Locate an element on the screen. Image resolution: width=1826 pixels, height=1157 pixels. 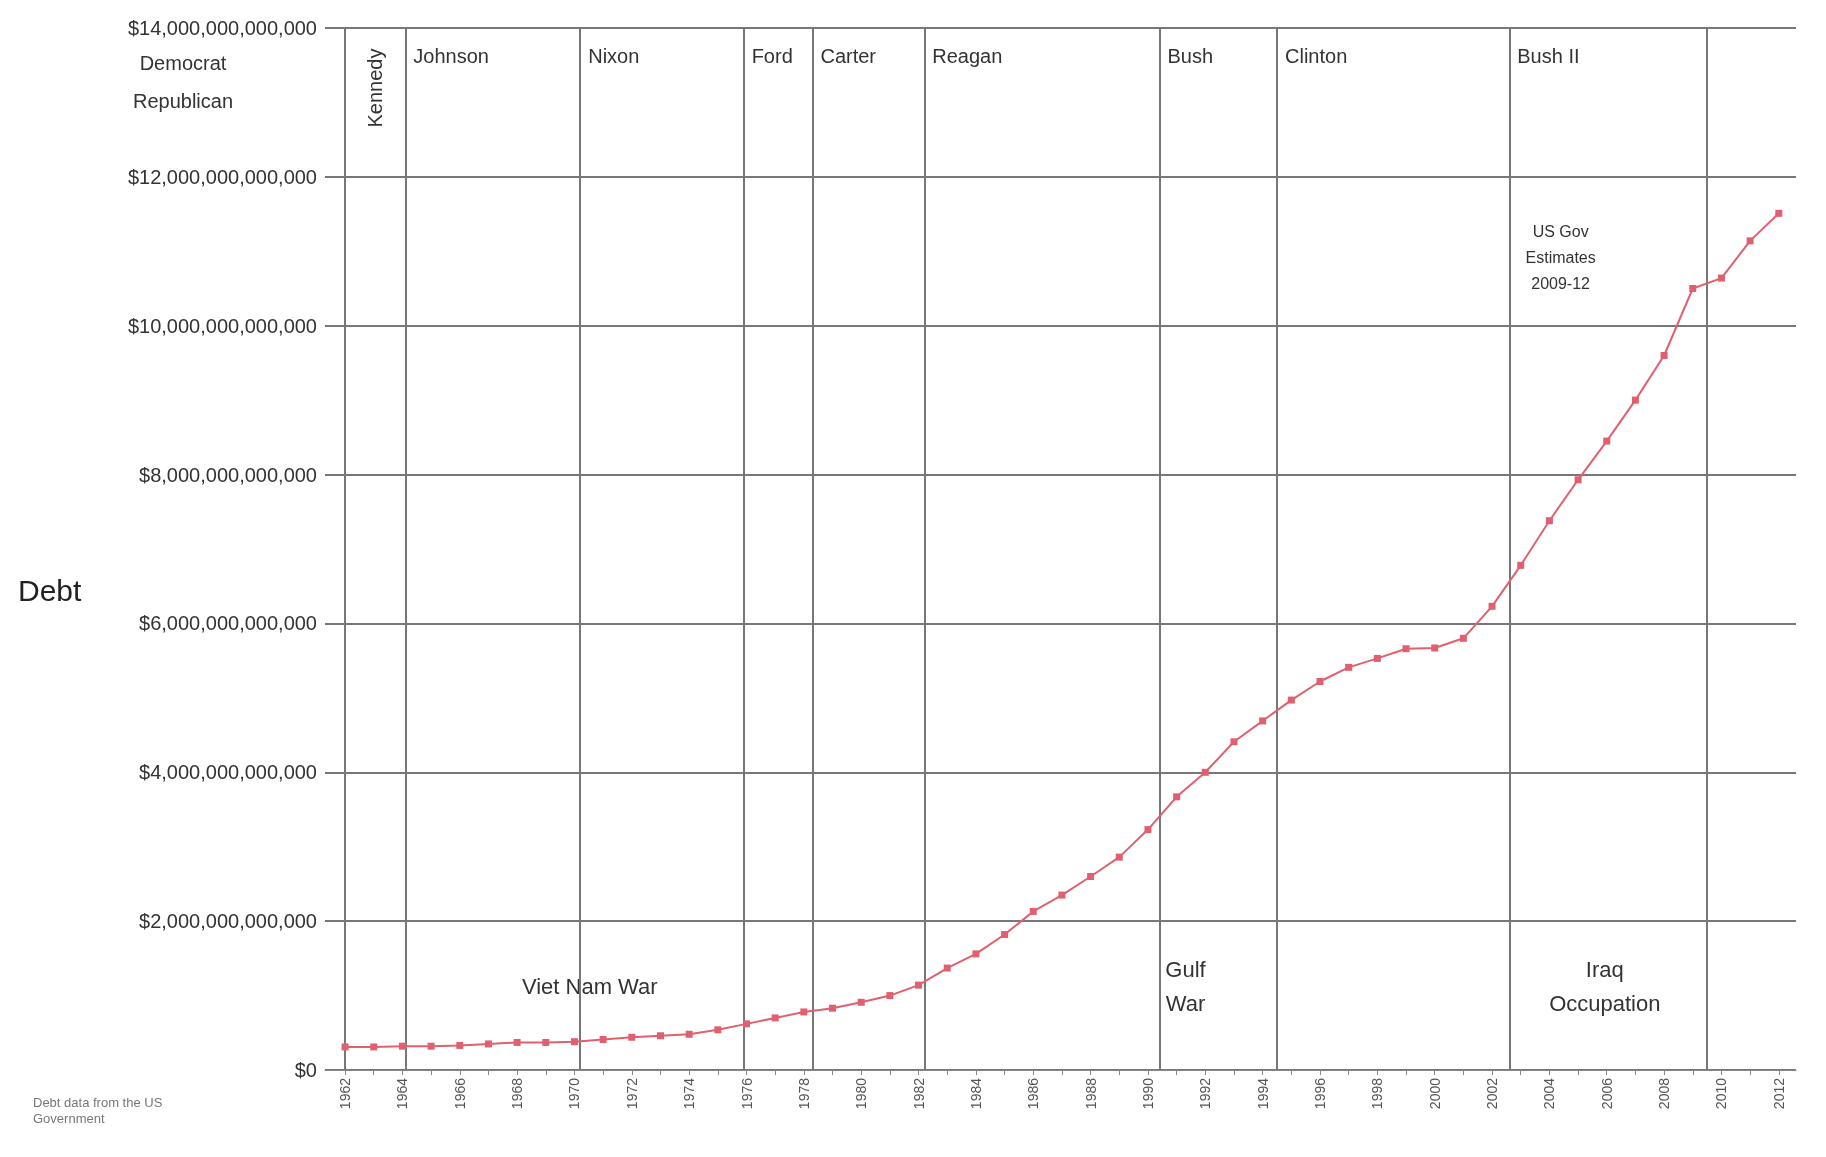
x-tick-label: 1980 is located at coordinates (861, 1093).